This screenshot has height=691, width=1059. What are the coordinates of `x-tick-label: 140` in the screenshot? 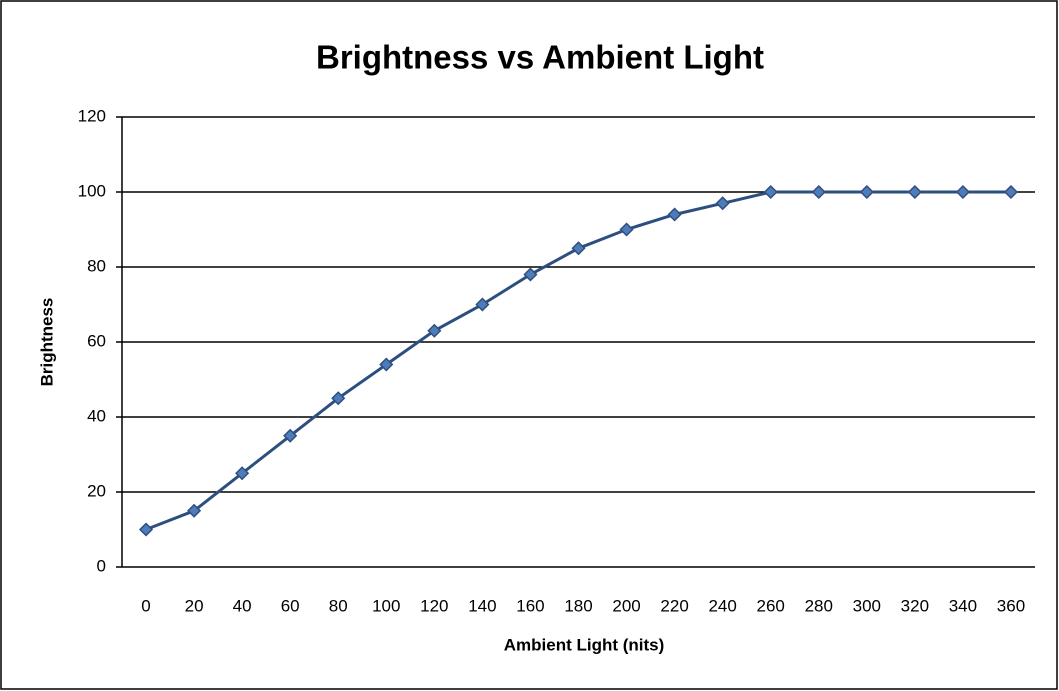 It's located at (482, 605).